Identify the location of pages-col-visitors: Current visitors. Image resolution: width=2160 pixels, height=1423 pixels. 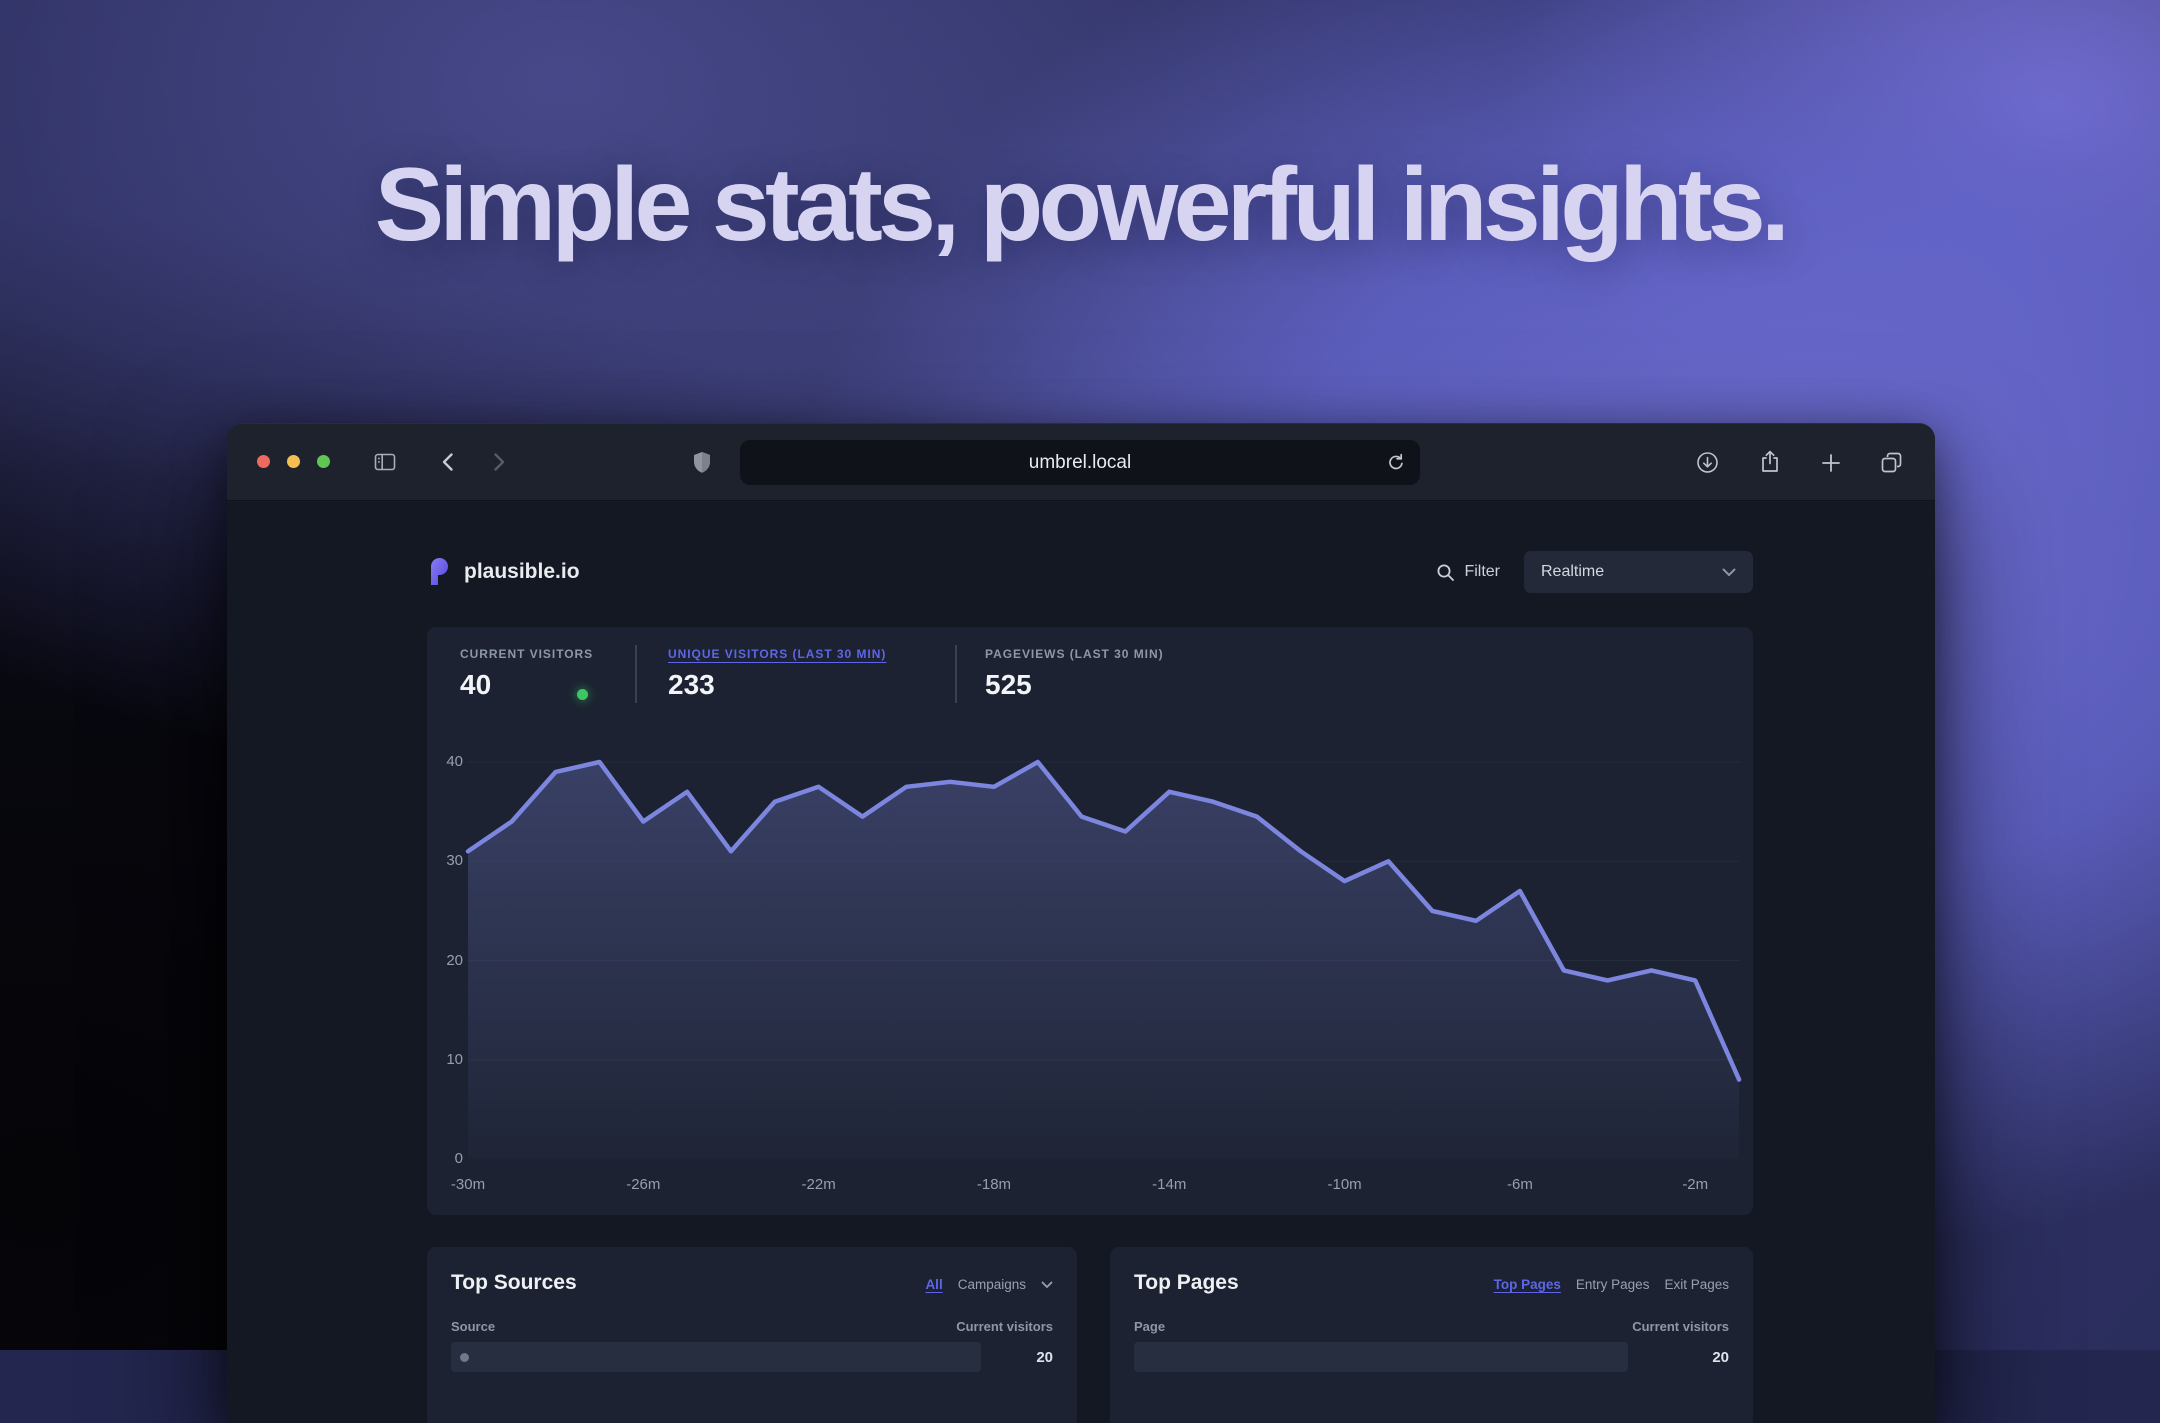
(1680, 1326).